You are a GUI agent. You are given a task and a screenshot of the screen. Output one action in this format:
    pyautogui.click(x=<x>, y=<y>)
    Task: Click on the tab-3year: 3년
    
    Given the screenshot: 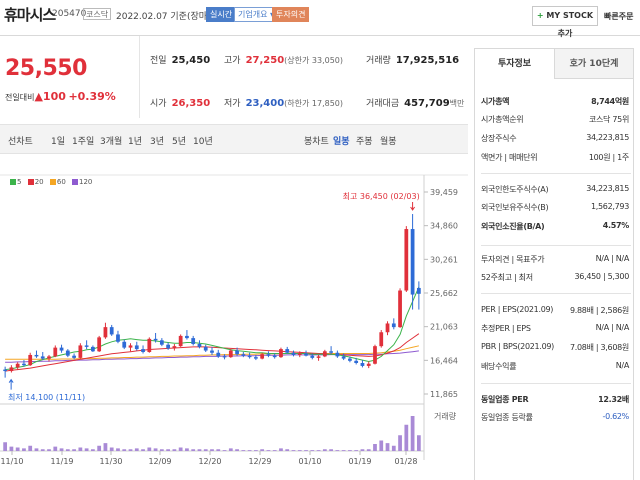 What is the action you would take?
    pyautogui.click(x=157, y=142)
    